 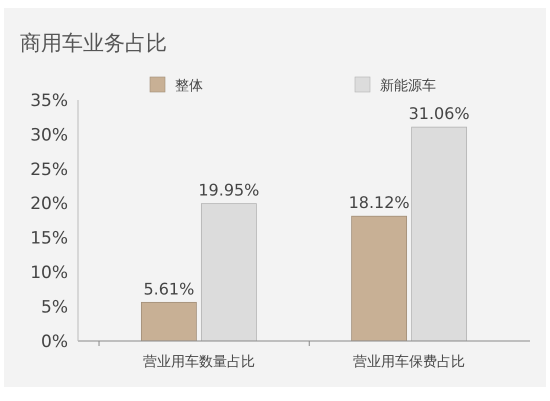 I want to click on x-tick-label: 营业用车数量占比, so click(x=198, y=362).